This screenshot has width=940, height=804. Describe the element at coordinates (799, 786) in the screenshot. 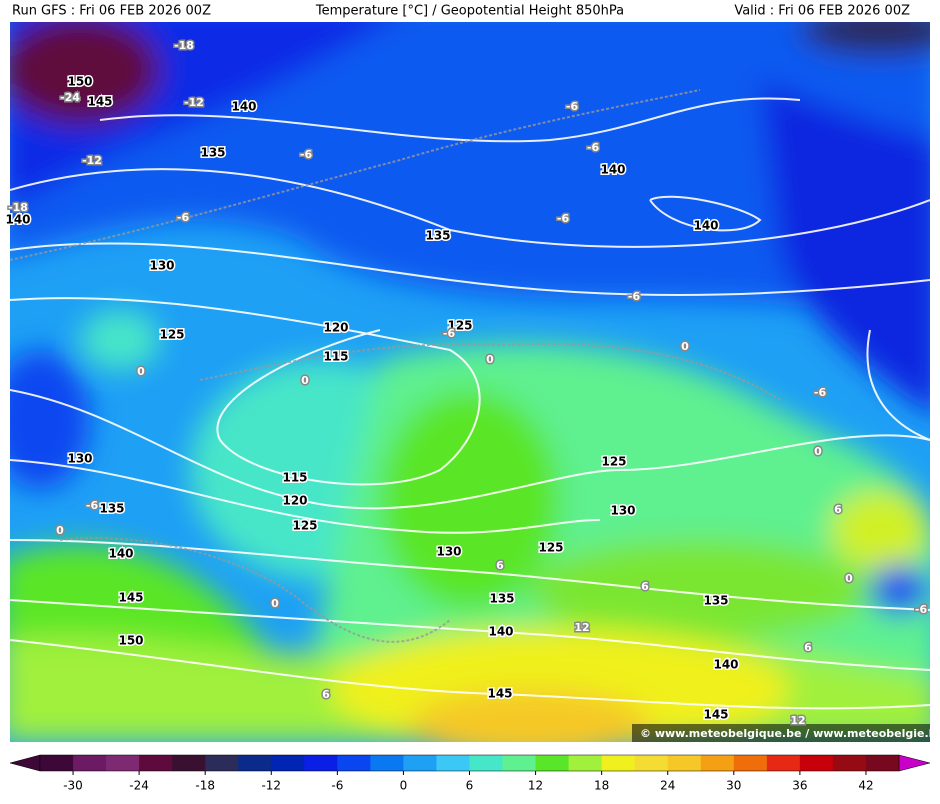

I see `colorbar-tick-label: 36` at that location.